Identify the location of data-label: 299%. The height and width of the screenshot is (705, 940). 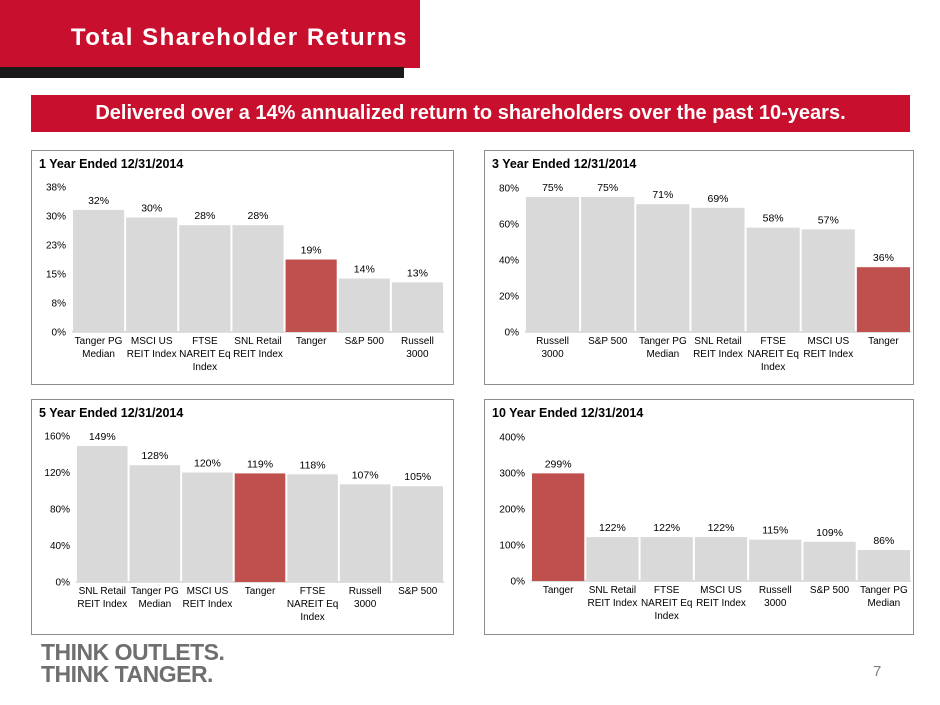
(558, 464).